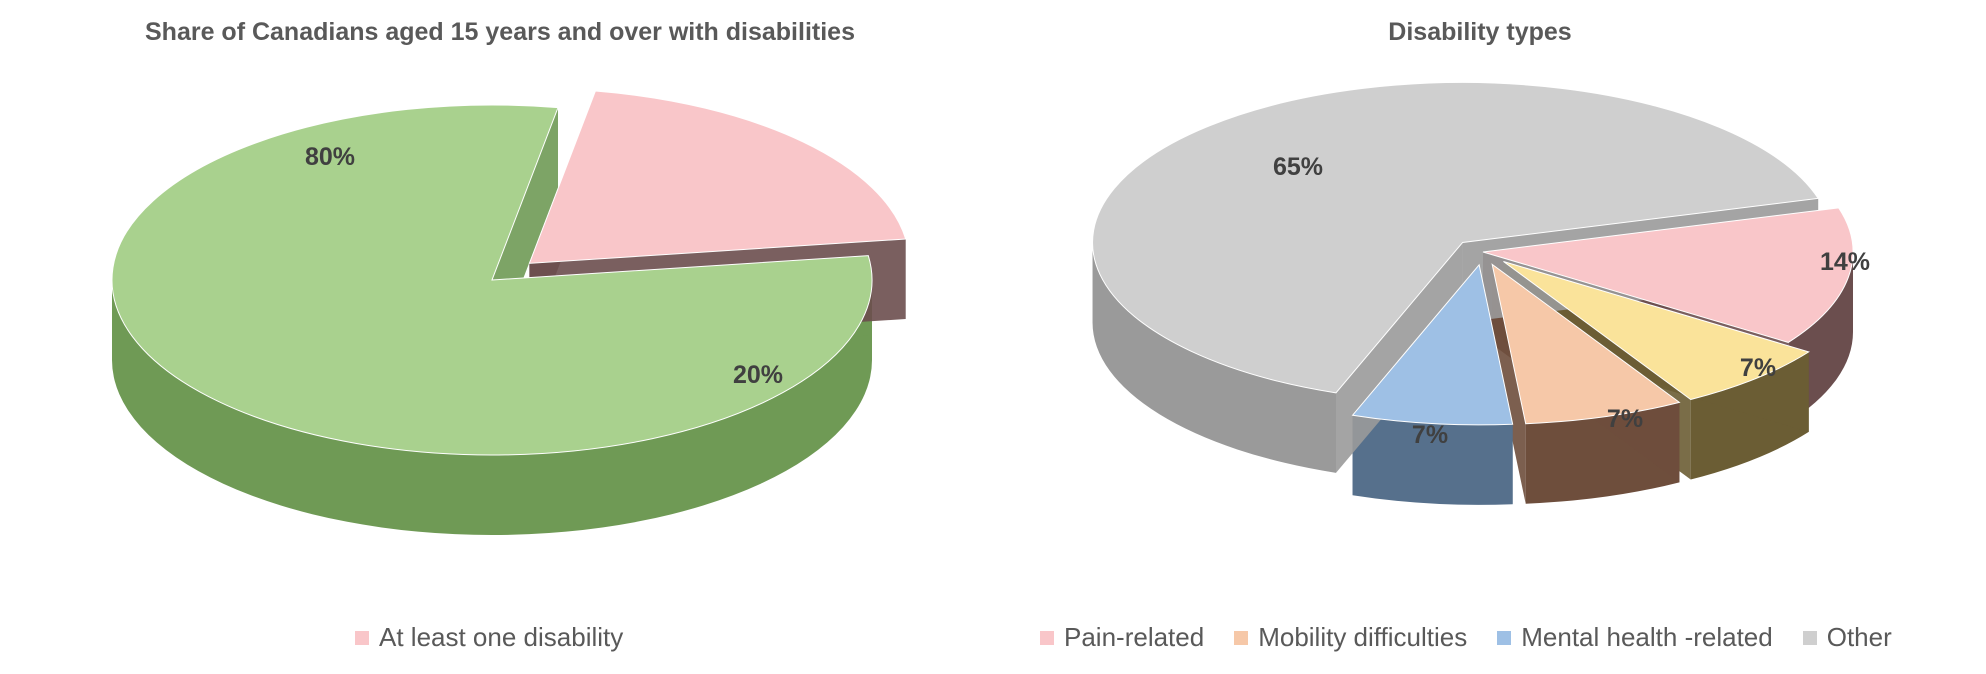 The image size is (1986, 674). I want to click on legend-swatch-mobility, so click(1241, 637).